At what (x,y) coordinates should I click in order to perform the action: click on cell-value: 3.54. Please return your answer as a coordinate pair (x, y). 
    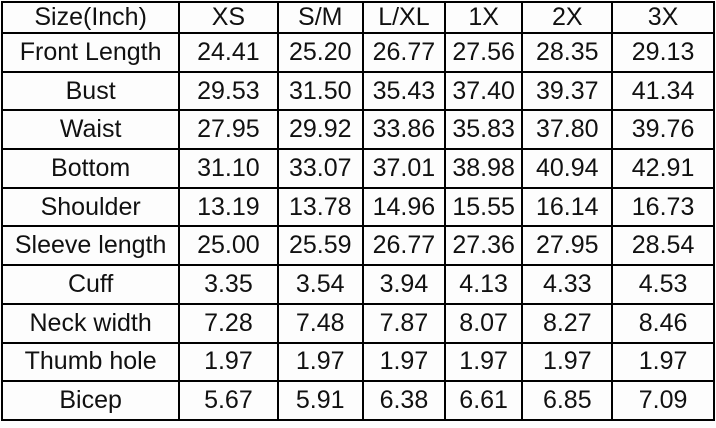
    Looking at the image, I should click on (320, 284).